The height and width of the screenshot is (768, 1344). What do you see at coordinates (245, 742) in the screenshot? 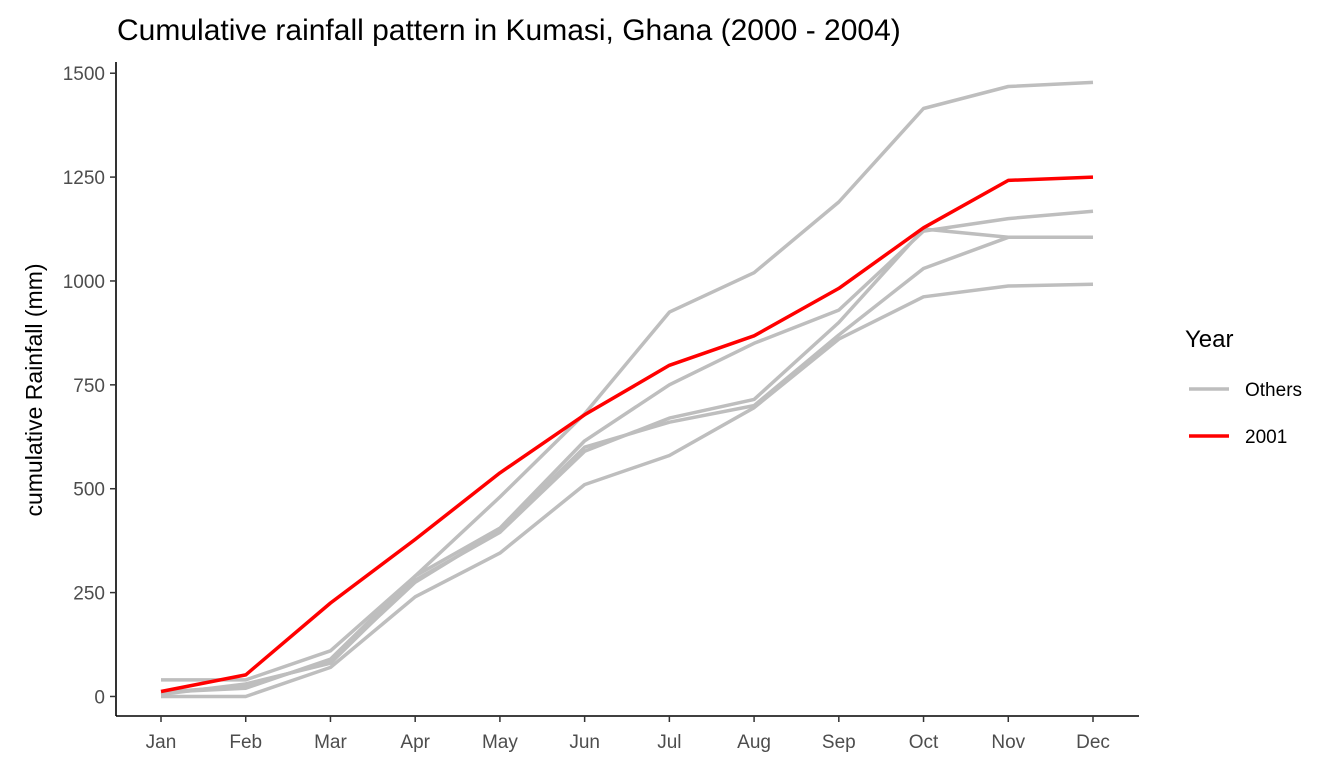
I see `x-tick-label: Feb` at bounding box center [245, 742].